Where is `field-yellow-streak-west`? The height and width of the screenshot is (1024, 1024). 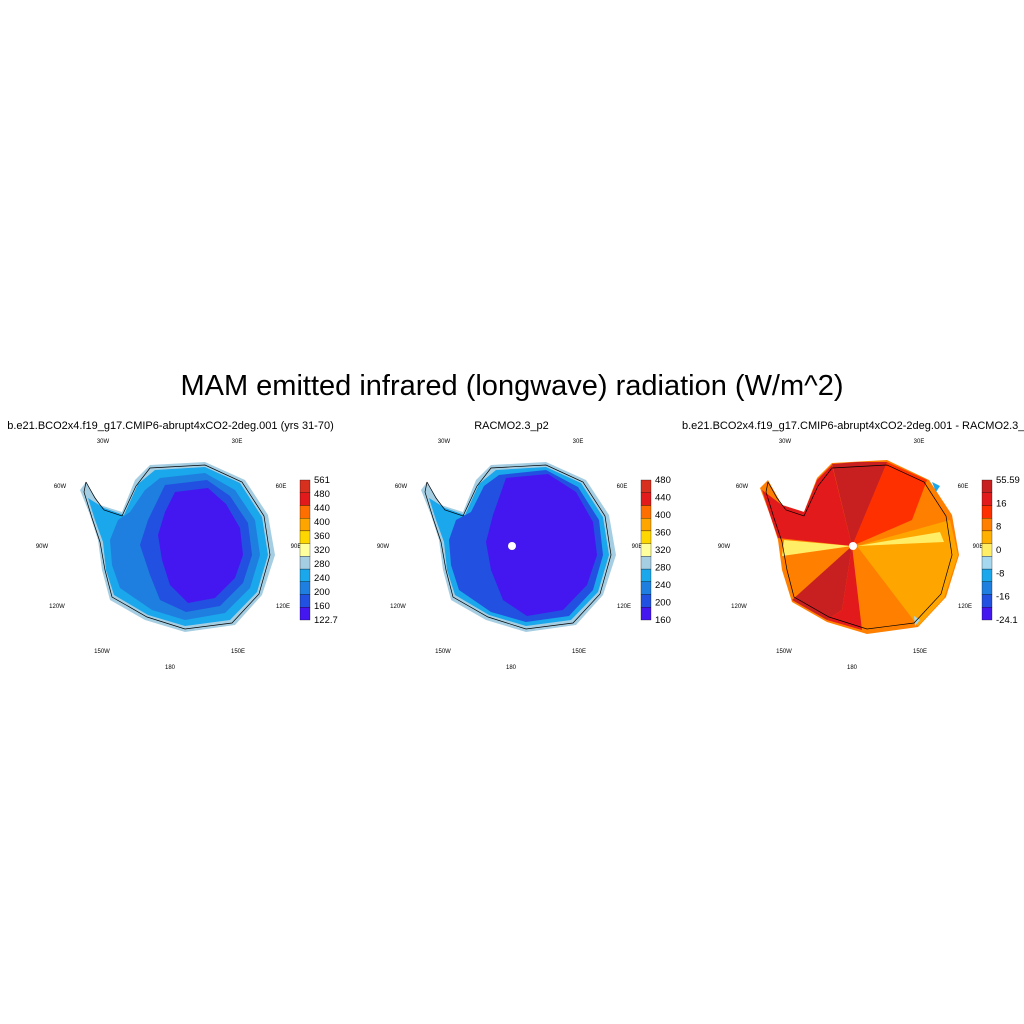
field-yellow-streak-west is located at coordinates (817, 548).